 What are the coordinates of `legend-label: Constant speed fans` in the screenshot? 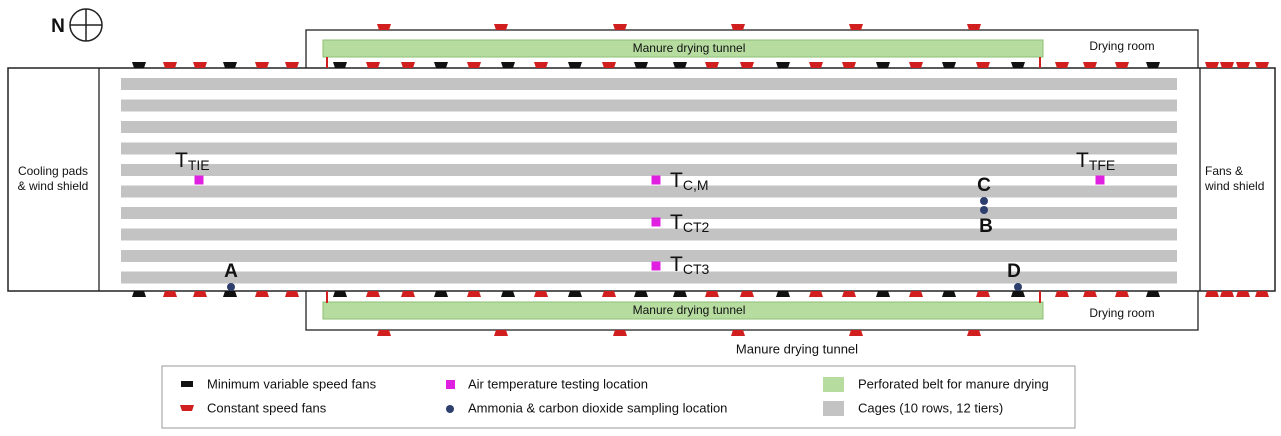 It's located at (267, 407).